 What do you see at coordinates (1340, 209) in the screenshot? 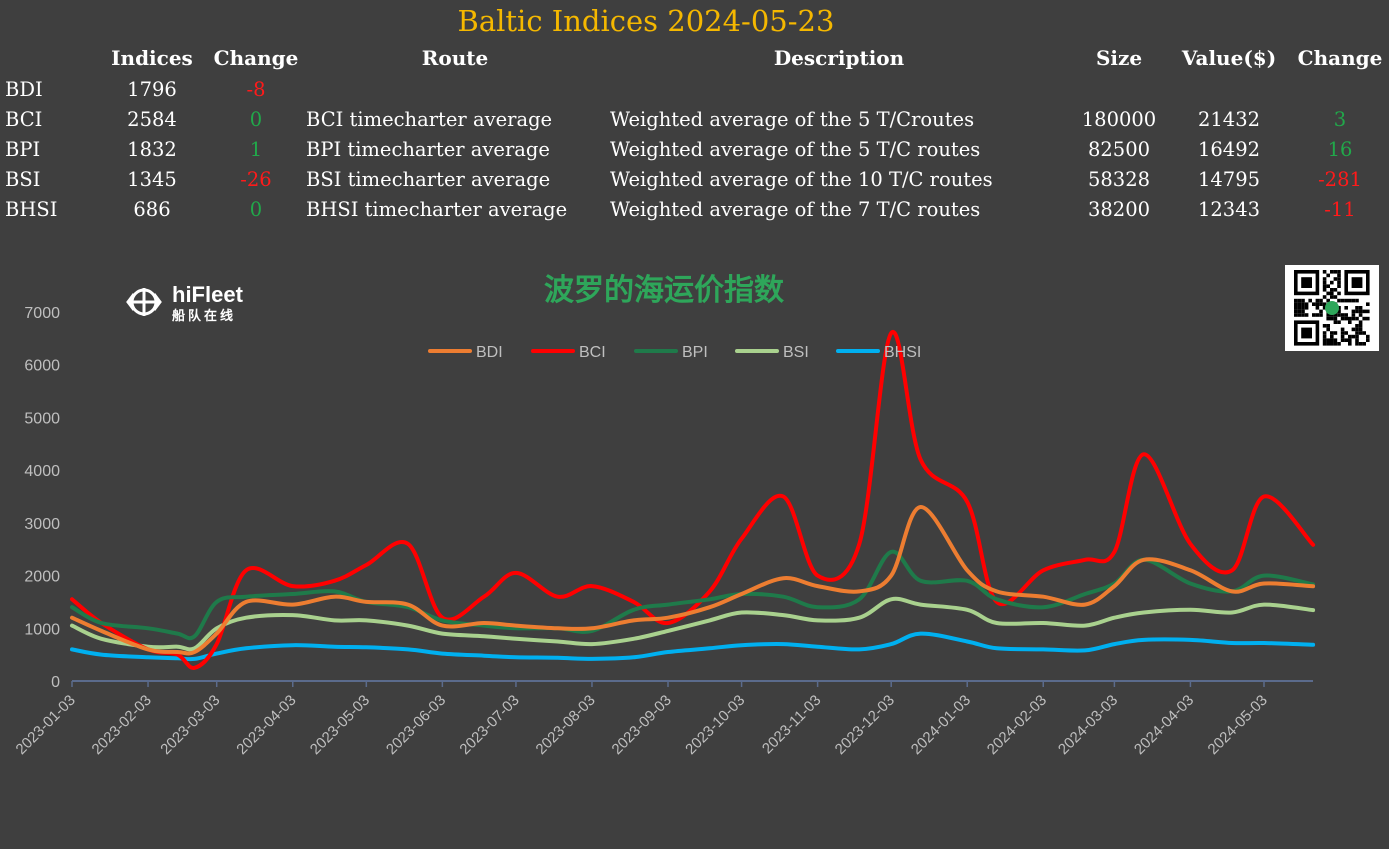
I see `route-change: -11` at bounding box center [1340, 209].